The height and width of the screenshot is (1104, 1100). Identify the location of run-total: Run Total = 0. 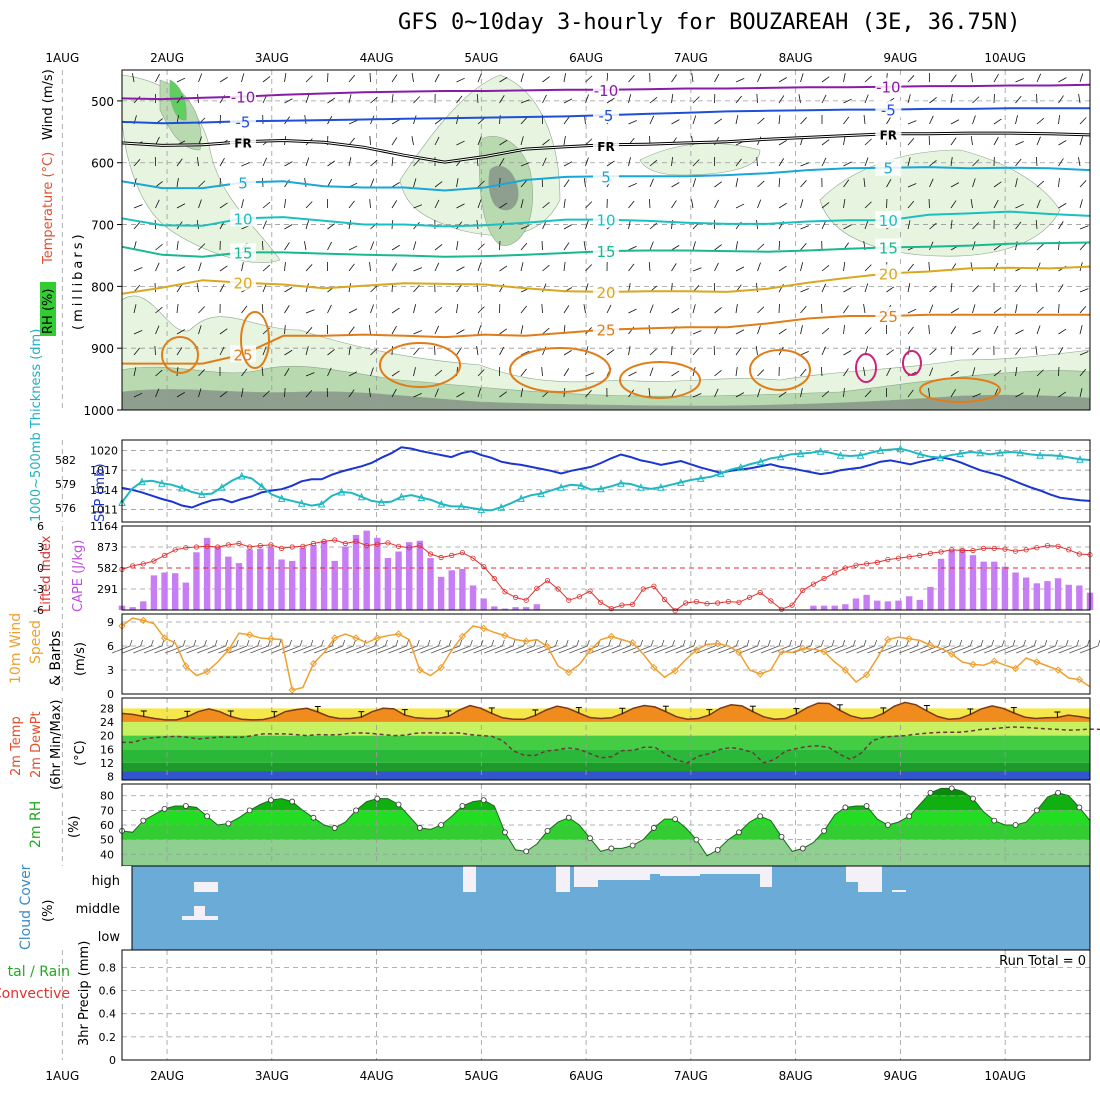
(1042, 961).